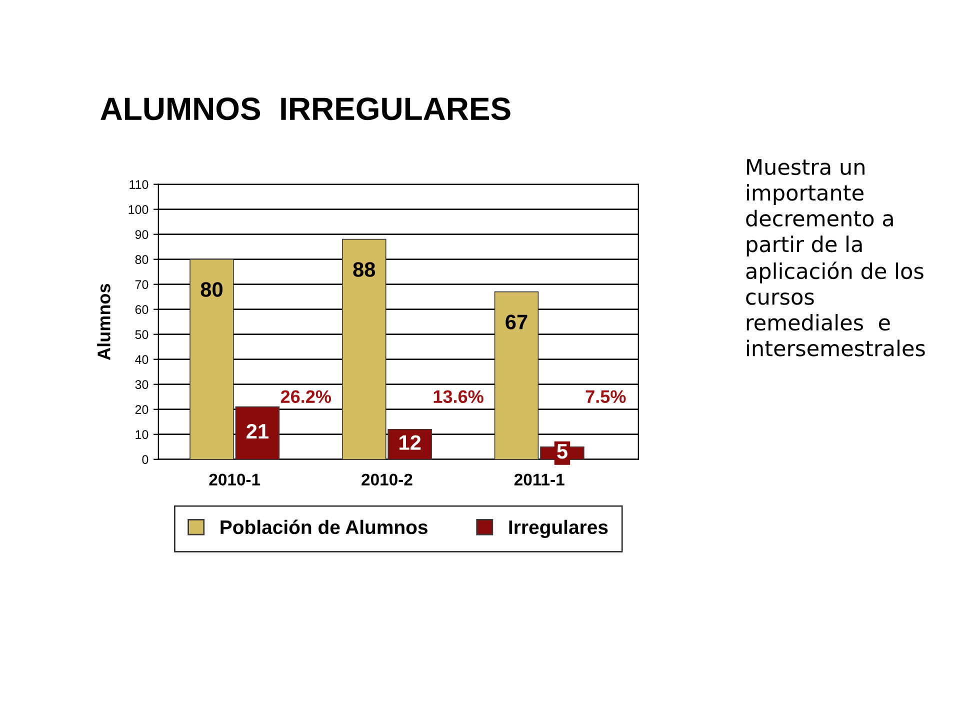 This screenshot has height=720, width=960. Describe the element at coordinates (139, 184) in the screenshot. I see `y-tick-label: 110` at that location.